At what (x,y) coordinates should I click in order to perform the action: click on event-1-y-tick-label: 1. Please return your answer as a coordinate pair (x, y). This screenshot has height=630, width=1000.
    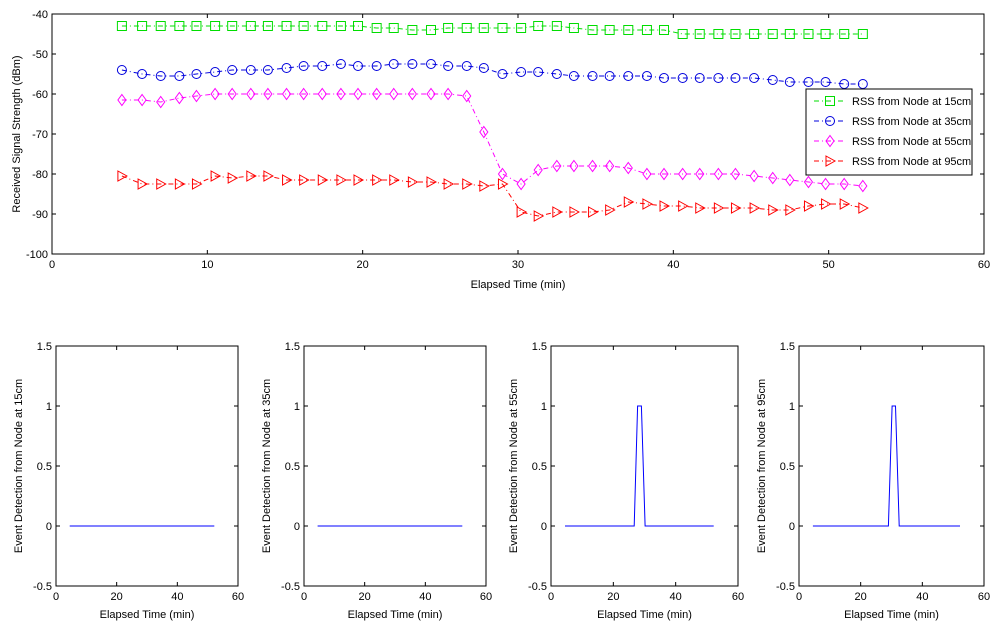
    Looking at the image, I should click on (49, 407).